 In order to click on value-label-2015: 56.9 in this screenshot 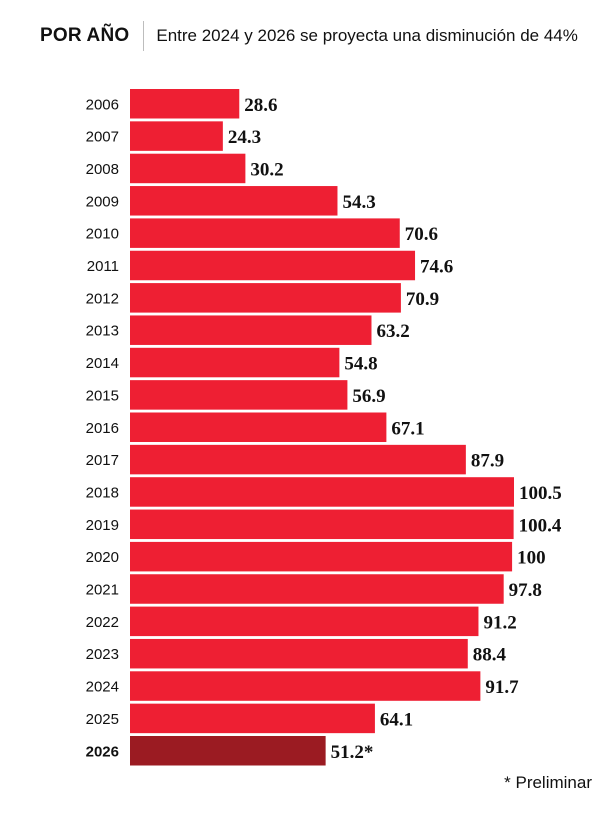, I will do `click(368, 396)`.